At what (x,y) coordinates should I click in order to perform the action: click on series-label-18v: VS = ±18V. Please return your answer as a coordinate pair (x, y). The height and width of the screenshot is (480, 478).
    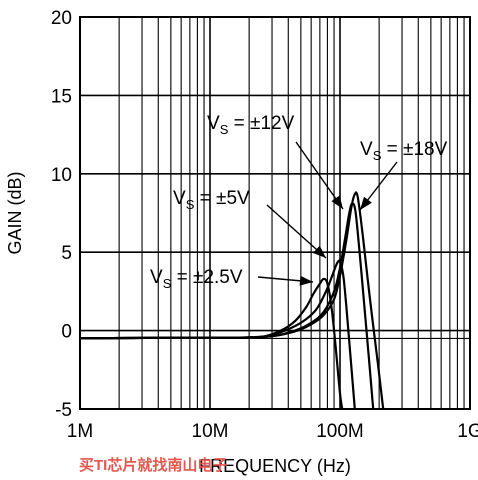
    Looking at the image, I should click on (404, 151).